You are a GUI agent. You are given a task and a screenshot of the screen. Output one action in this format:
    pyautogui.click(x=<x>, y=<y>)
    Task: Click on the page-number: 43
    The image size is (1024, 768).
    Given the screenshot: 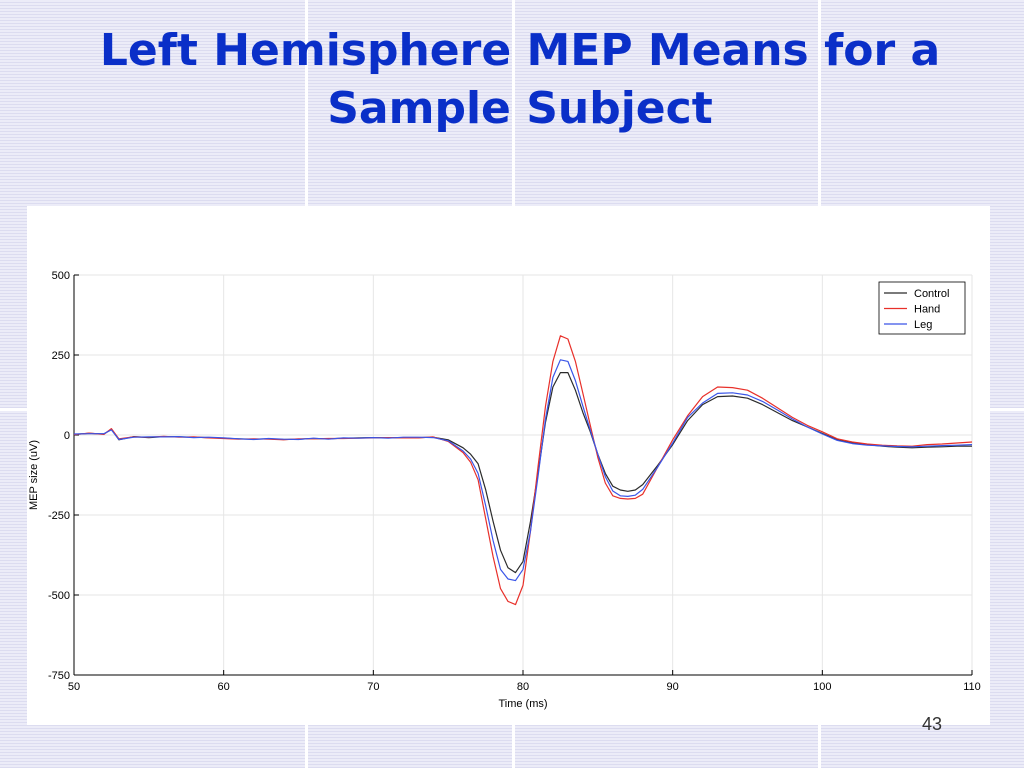 What is the action you would take?
    pyautogui.click(x=932, y=724)
    